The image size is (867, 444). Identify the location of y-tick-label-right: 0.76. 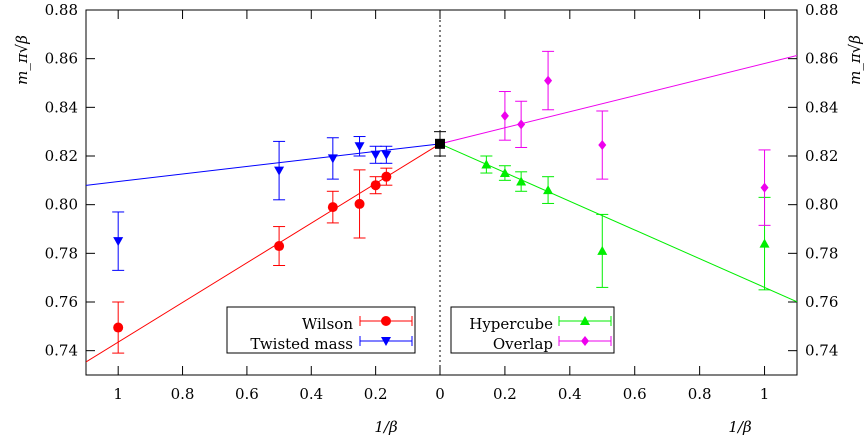
(821, 302).